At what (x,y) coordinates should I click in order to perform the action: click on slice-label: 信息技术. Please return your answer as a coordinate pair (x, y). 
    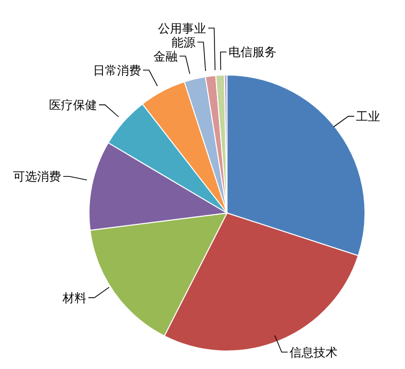
    Looking at the image, I should click on (314, 352).